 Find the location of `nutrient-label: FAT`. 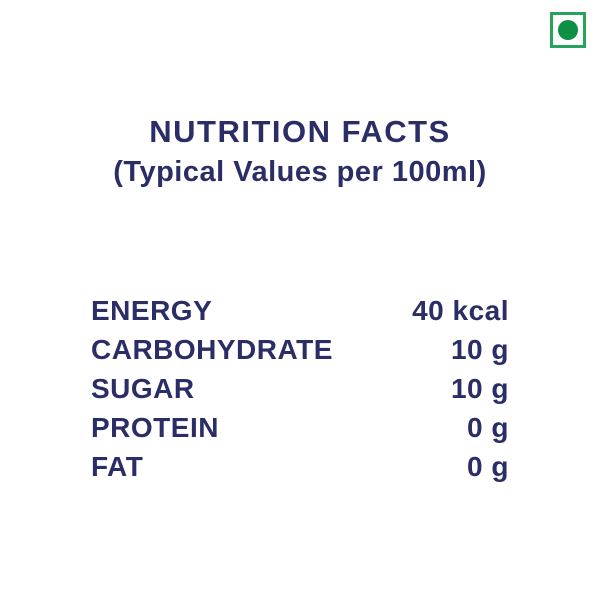

nutrient-label: FAT is located at coordinates (117, 466).